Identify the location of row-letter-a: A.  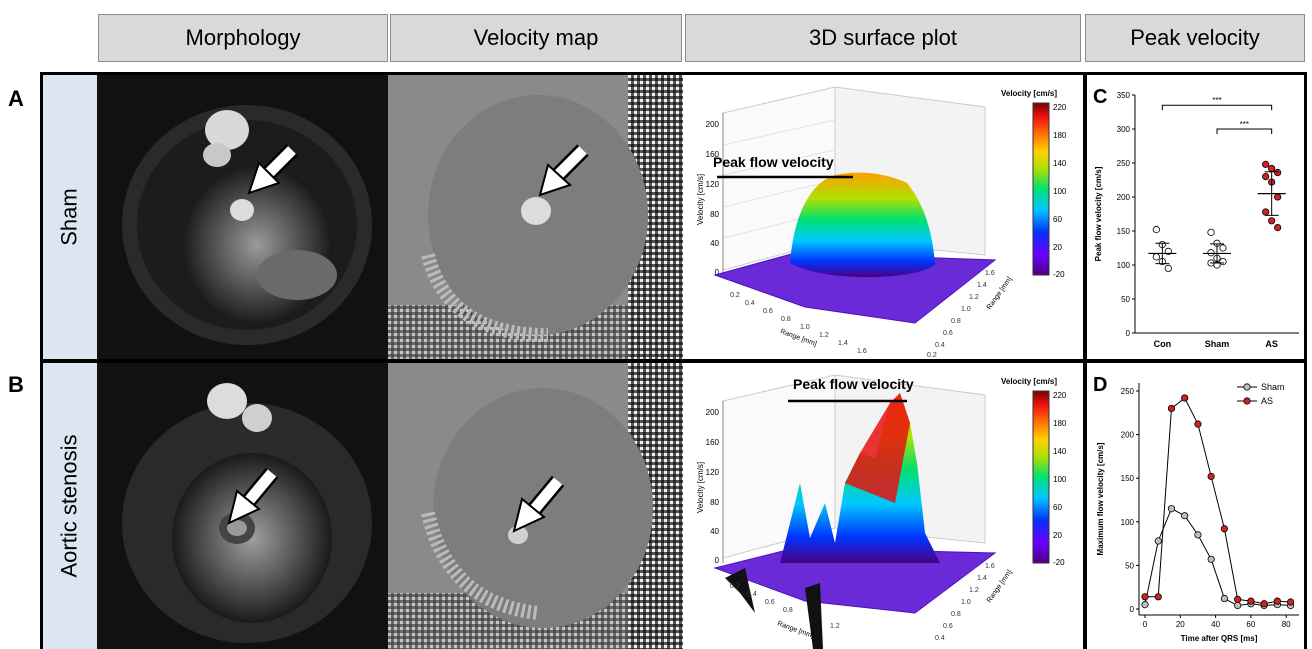
(16, 98).